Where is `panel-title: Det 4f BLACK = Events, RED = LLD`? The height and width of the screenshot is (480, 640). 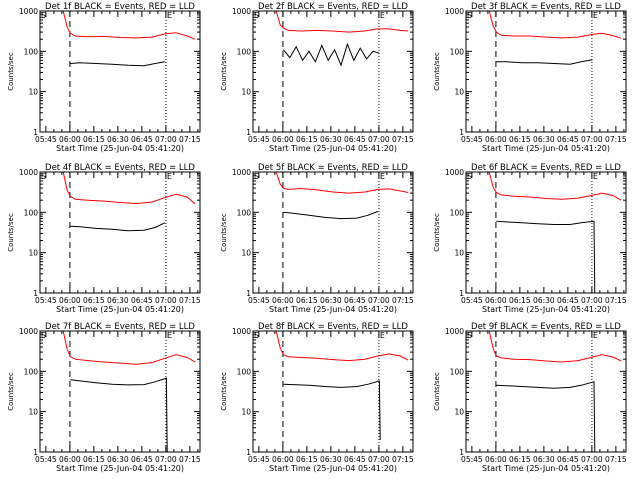 panel-title: Det 4f BLACK = Events, RED = LLD is located at coordinates (120, 168).